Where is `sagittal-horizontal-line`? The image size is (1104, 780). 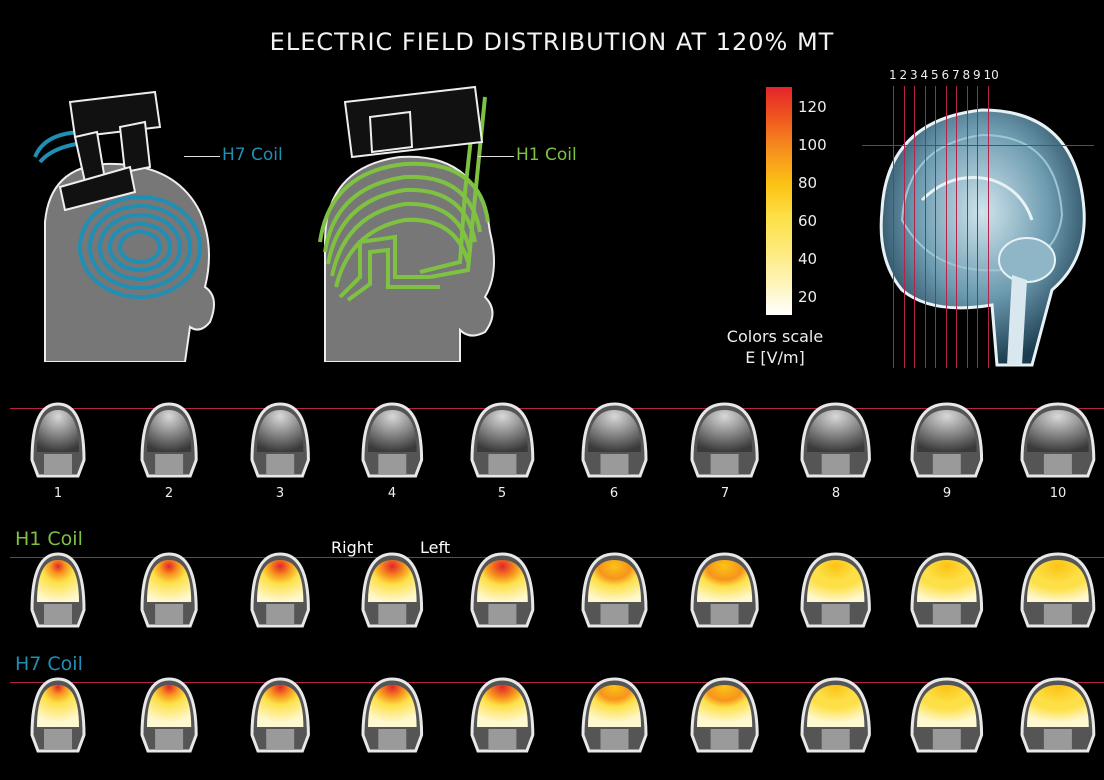
sagittal-horizontal-line is located at coordinates (978, 145).